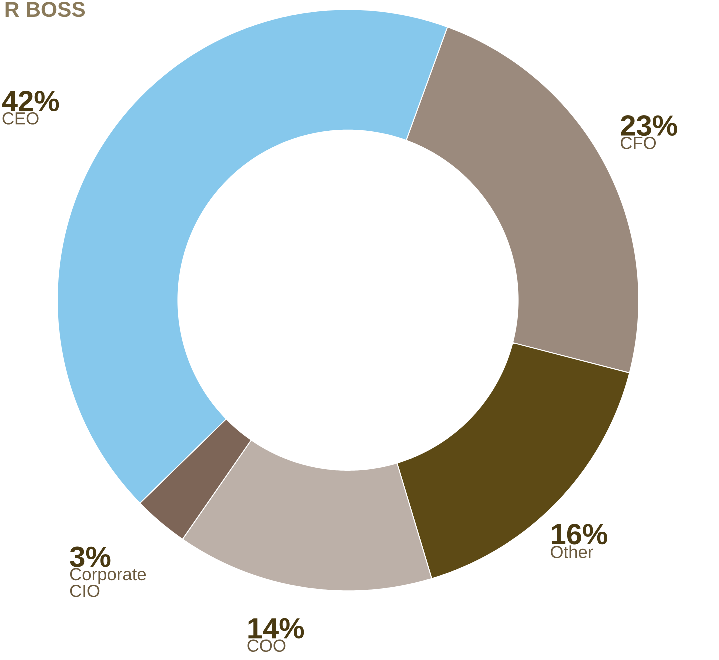 The height and width of the screenshot is (660, 719). I want to click on data-label: 3%, so click(90, 557).